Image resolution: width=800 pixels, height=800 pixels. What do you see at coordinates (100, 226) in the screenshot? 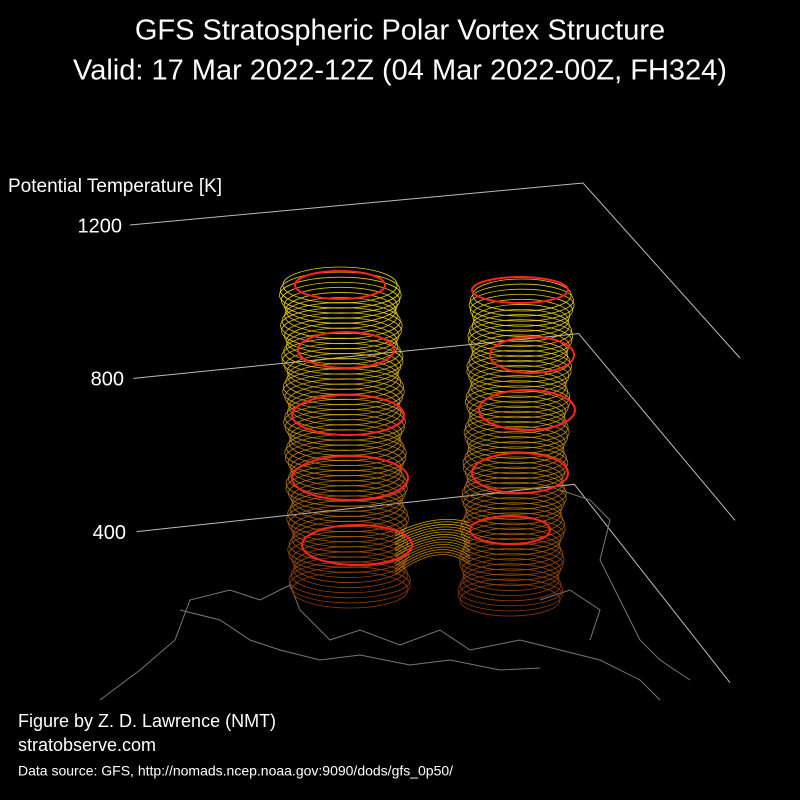
I see `z-tick-label: 1200` at bounding box center [100, 226].